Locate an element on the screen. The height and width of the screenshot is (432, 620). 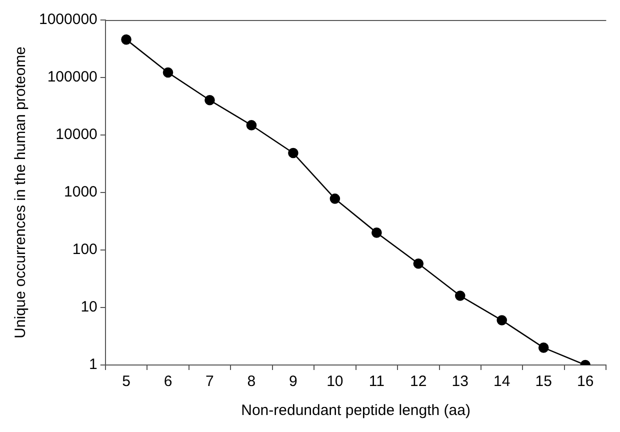
y-tick-label: 1 is located at coordinates (93, 365).